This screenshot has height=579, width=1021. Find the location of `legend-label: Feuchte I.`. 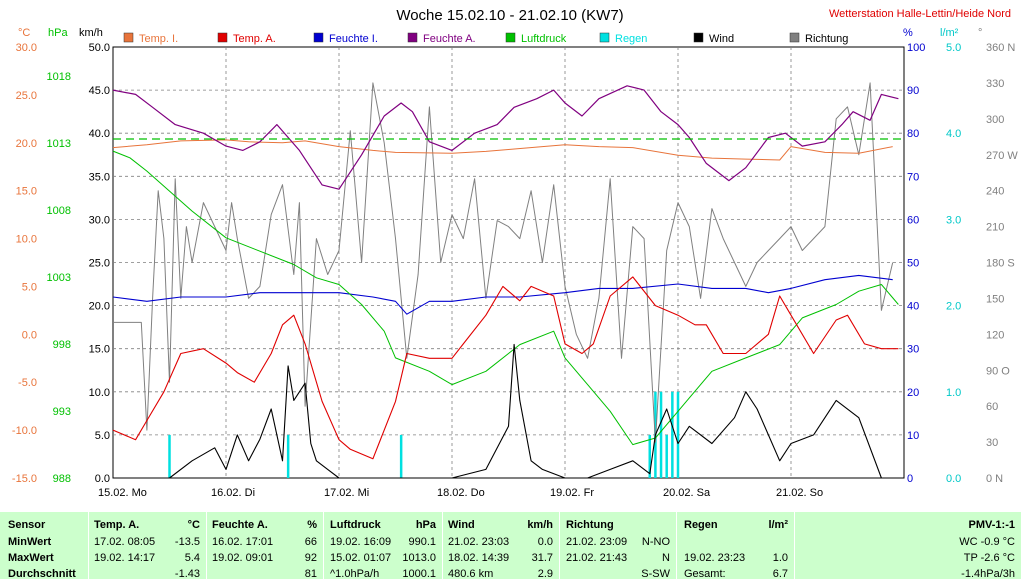

legend-label: Feuchte I. is located at coordinates (353, 39).